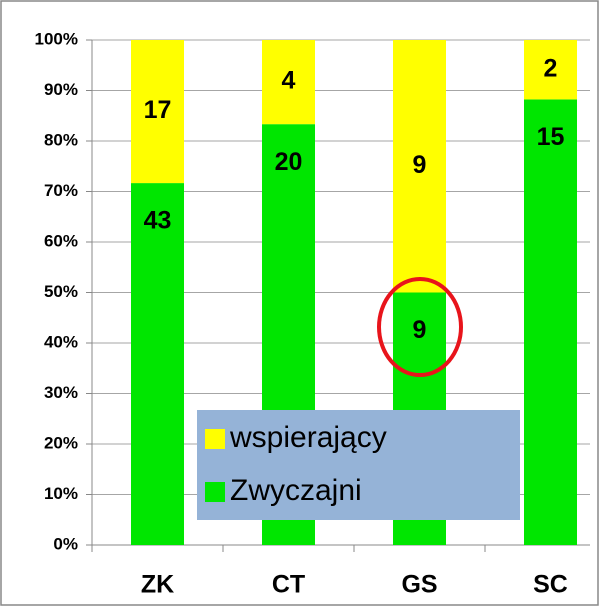 The height and width of the screenshot is (607, 601). What do you see at coordinates (61, 493) in the screenshot?
I see `y-tick-label: 10%` at bounding box center [61, 493].